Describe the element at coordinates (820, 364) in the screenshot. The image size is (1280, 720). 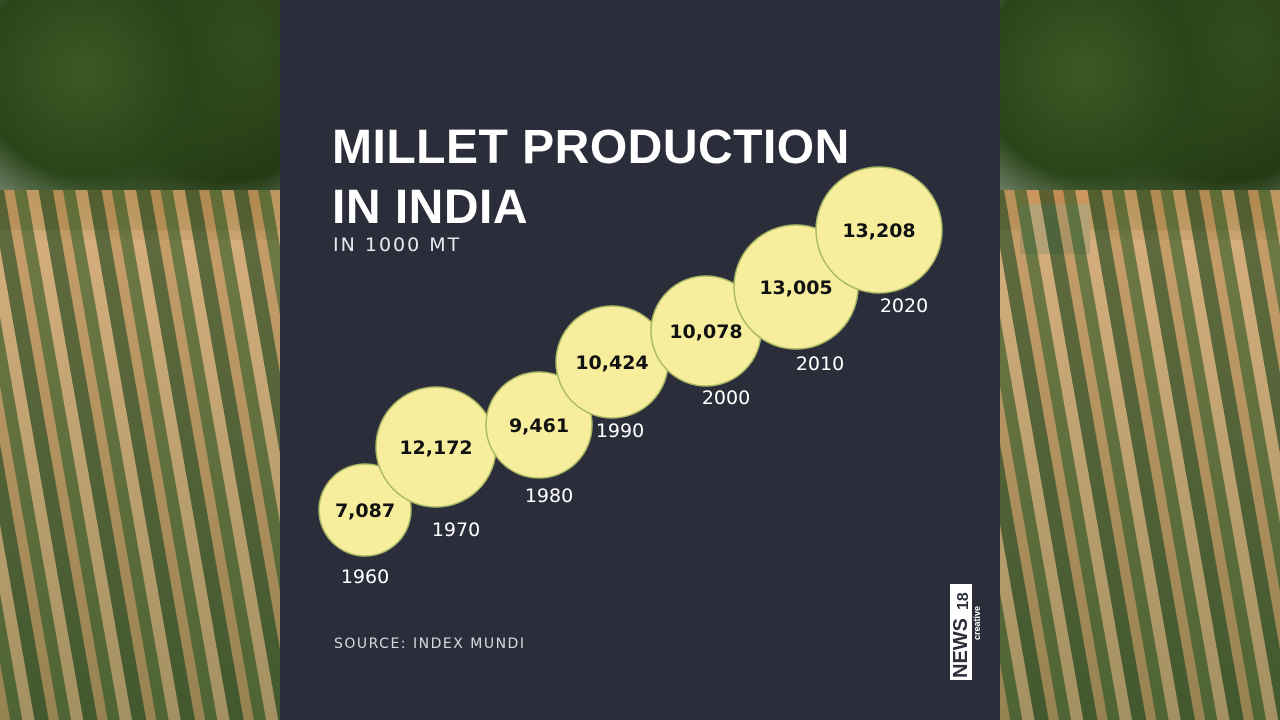
I see `year-label: 2010` at that location.